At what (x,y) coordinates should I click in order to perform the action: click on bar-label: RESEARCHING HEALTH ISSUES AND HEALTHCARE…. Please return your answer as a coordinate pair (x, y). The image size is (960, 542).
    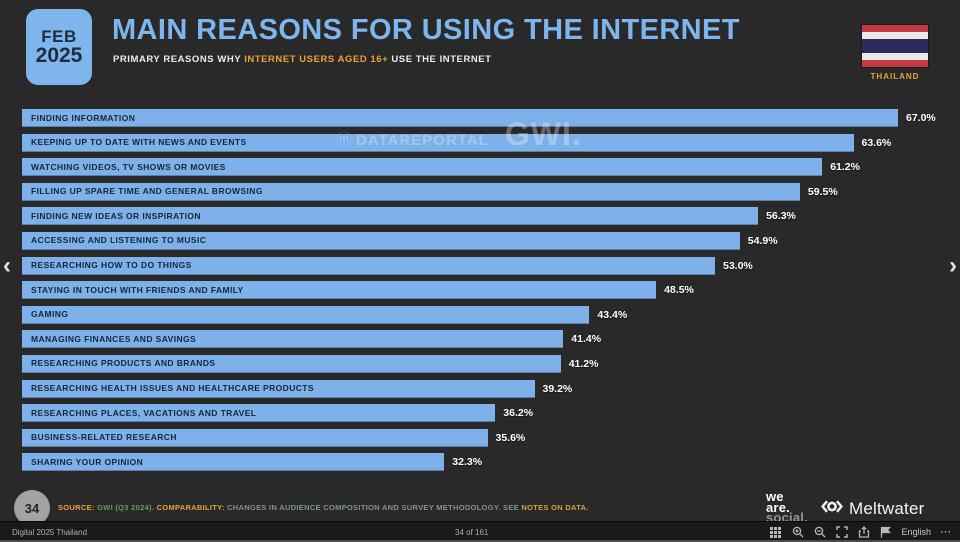
    Looking at the image, I should click on (172, 388).